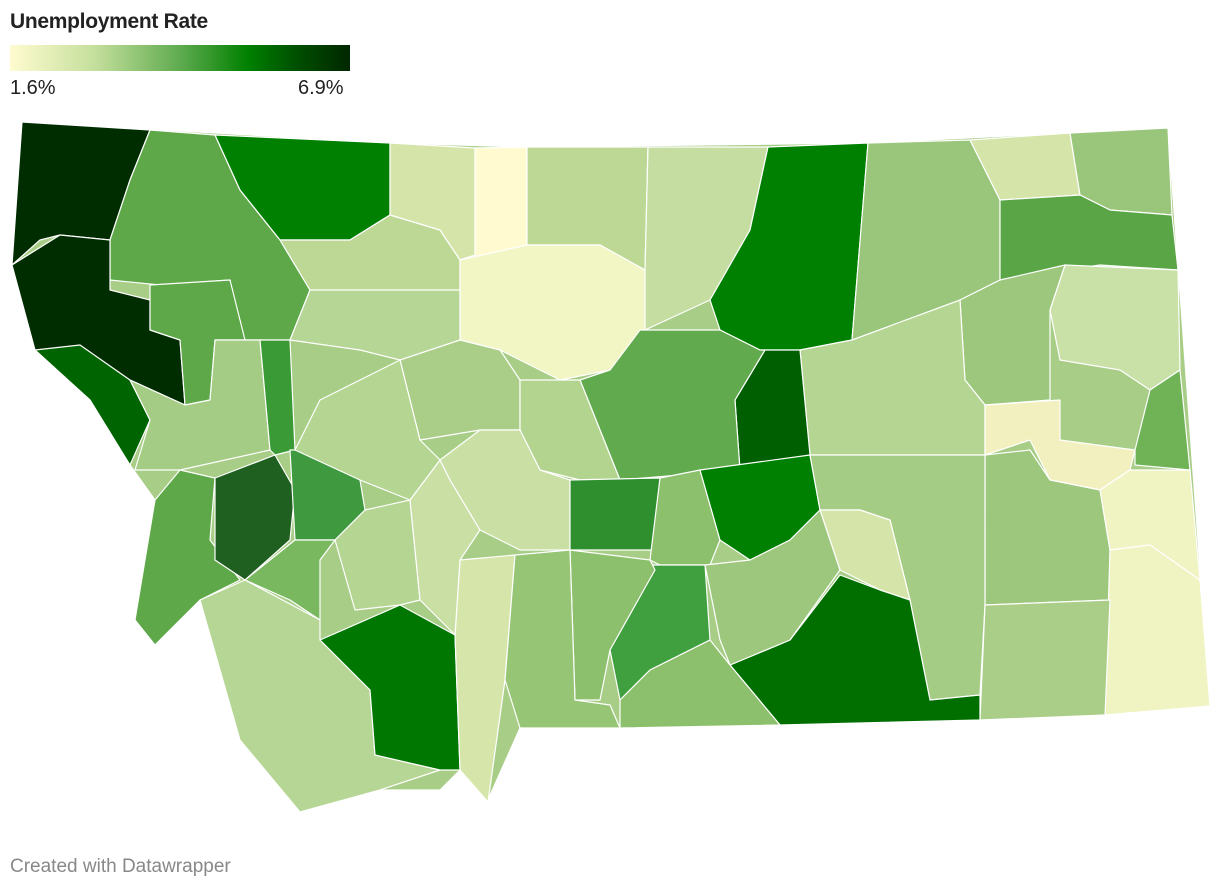 The width and height of the screenshot is (1220, 892). Describe the element at coordinates (109, 21) in the screenshot. I see `legend-title: Unemployment Rate` at that location.